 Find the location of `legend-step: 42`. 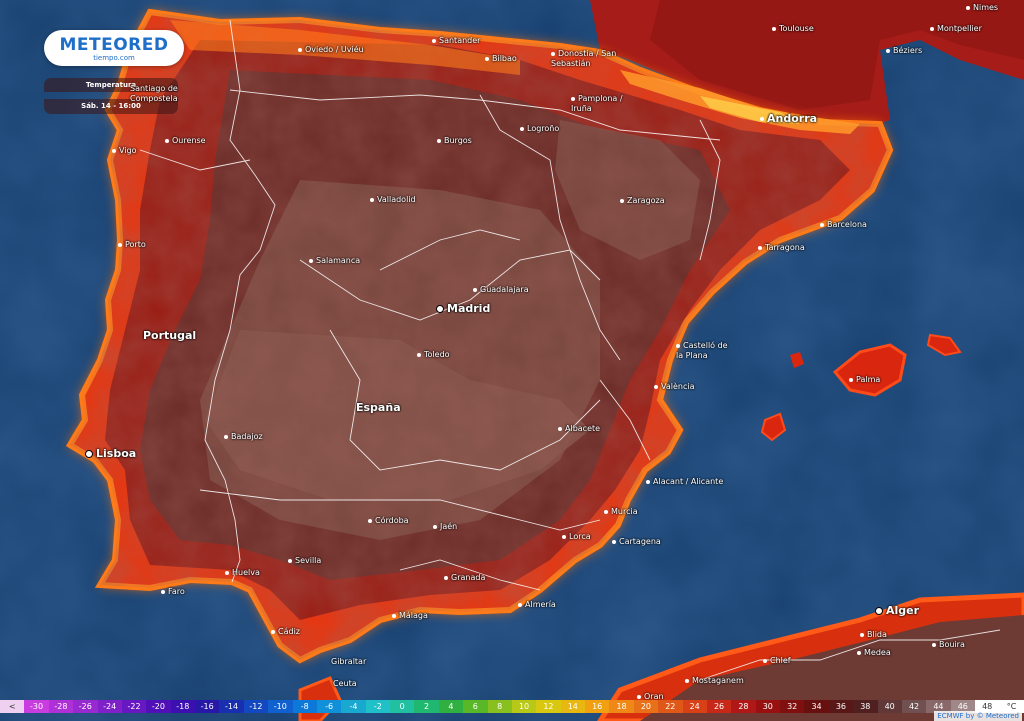

legend-step: 42 is located at coordinates (914, 706).